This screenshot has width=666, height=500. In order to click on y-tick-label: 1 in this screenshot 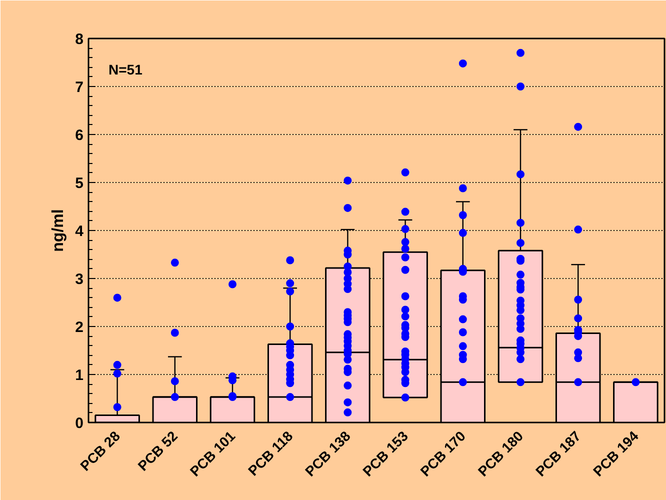, I will do `click(79, 375)`.